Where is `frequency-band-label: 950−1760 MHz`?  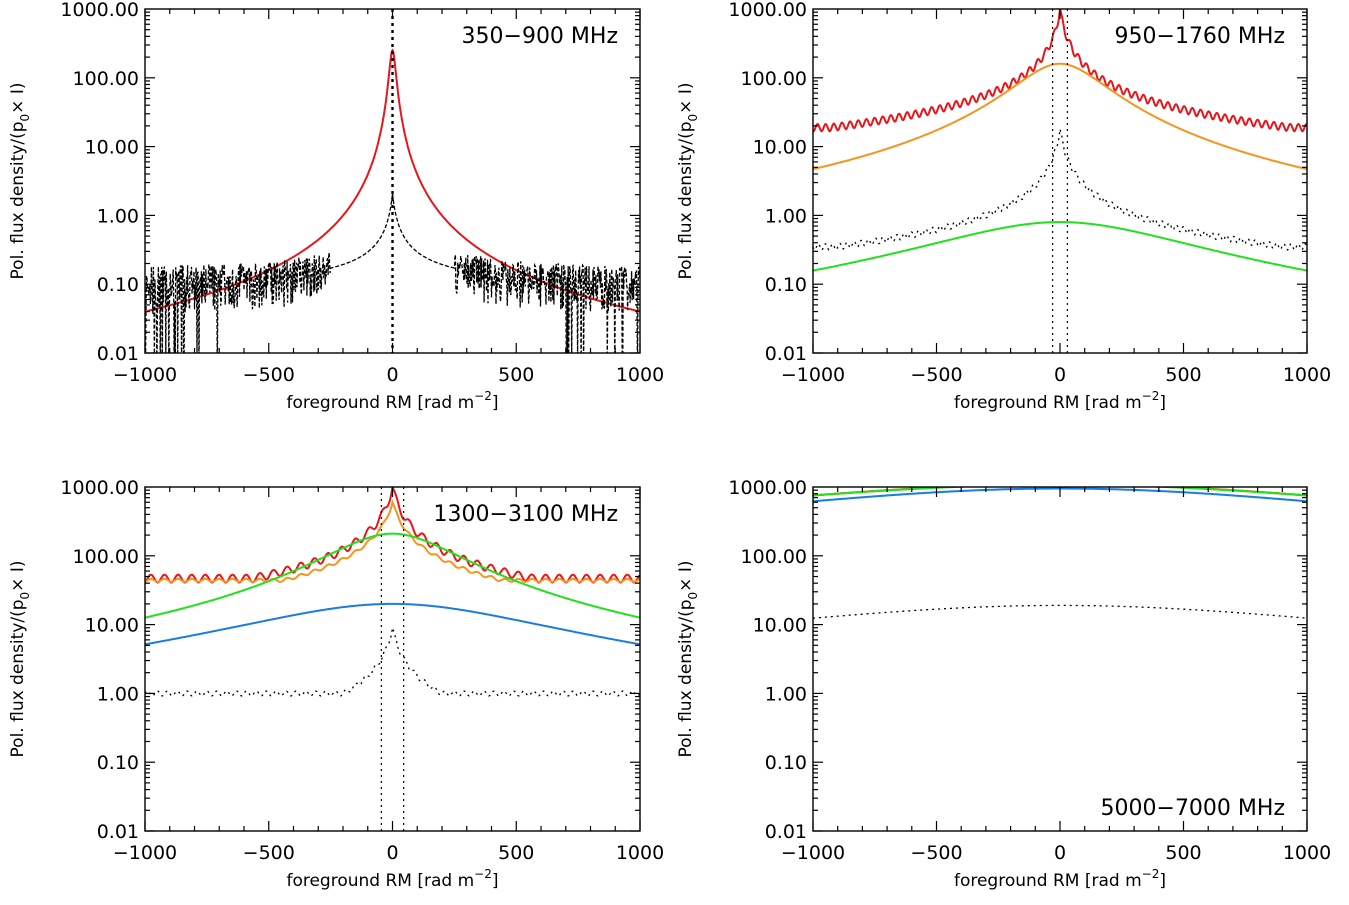
frequency-band-label: 950−1760 MHz is located at coordinates (1200, 36).